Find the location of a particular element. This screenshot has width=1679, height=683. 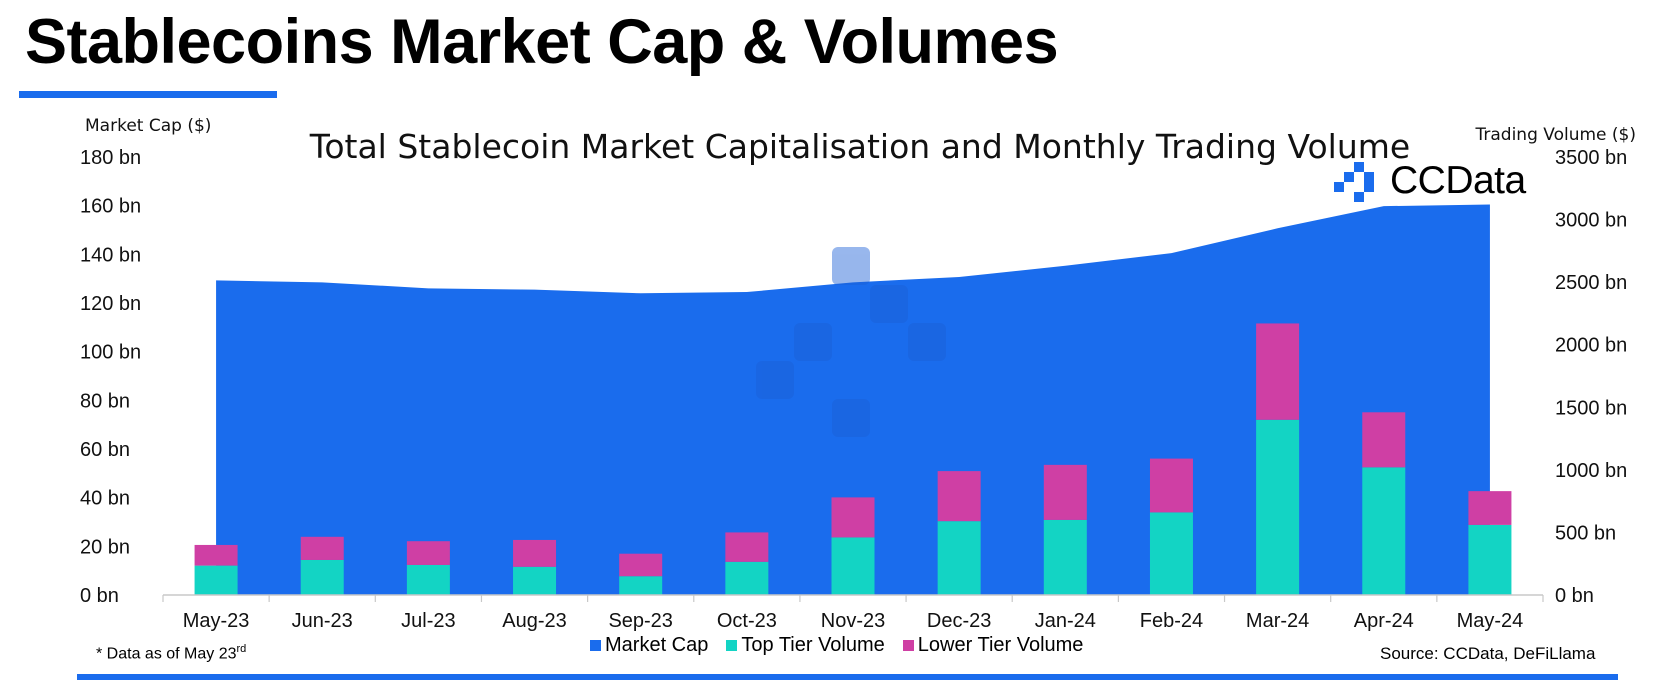

y-right-tick-label: 0 bn is located at coordinates (1574, 596).